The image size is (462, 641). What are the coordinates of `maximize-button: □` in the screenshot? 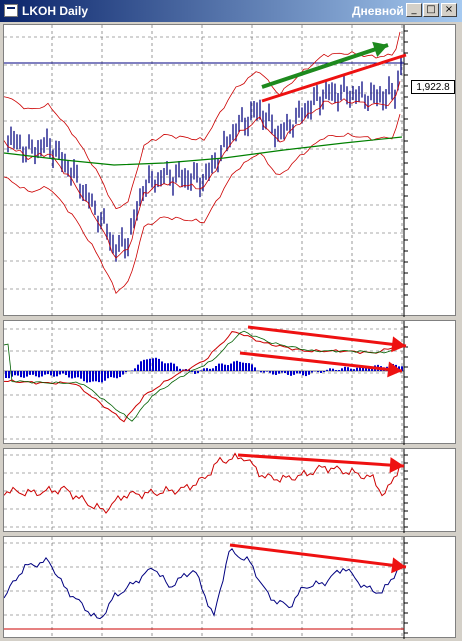 It's located at (431, 10).